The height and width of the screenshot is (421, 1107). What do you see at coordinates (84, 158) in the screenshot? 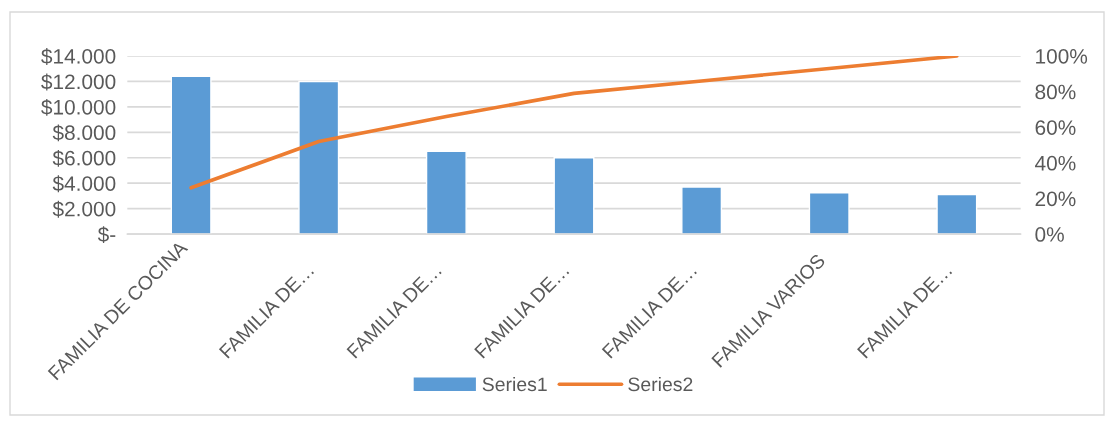
I see `y-tick-label: $6.000` at bounding box center [84, 158].